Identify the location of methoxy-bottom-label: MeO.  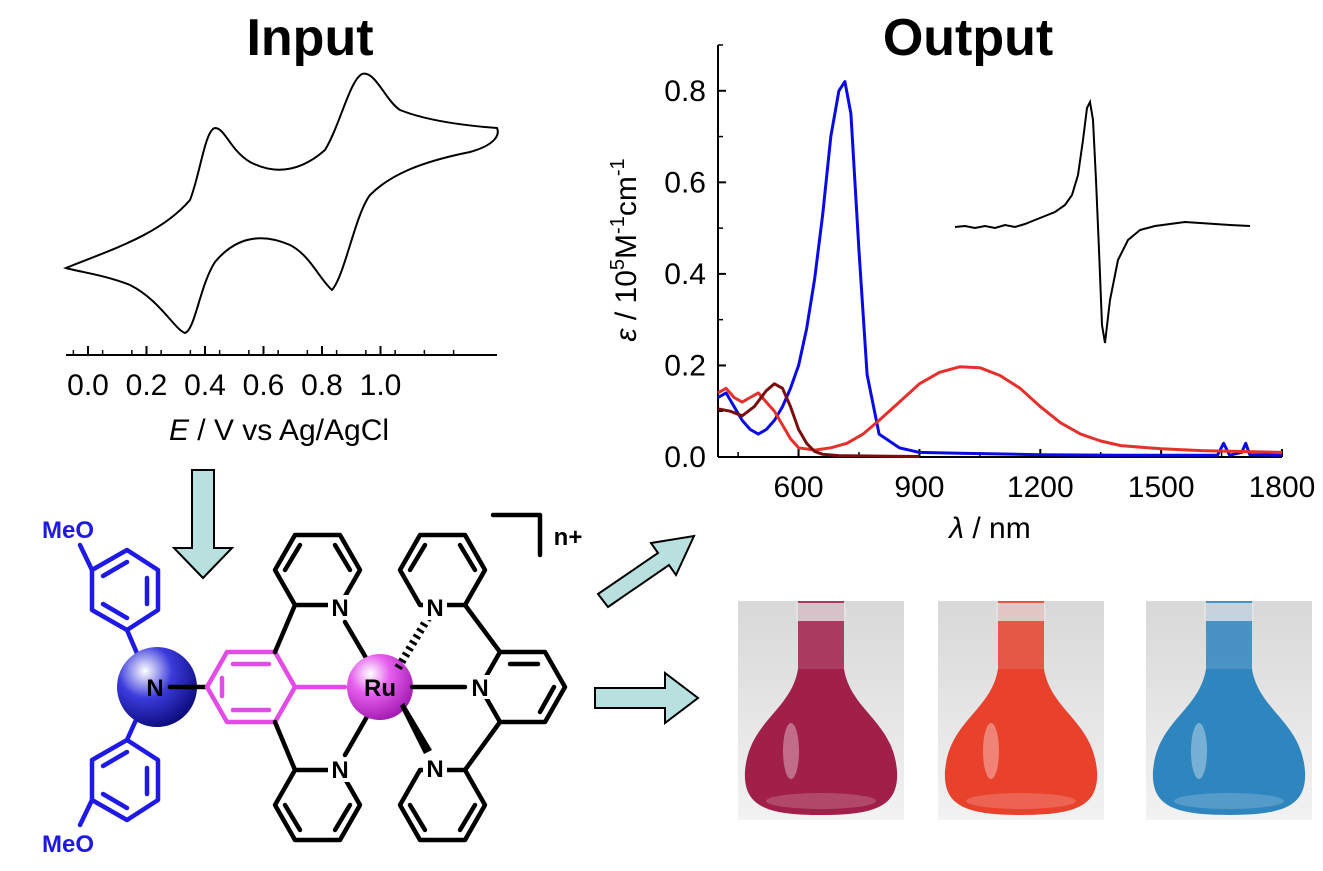
(68, 844).